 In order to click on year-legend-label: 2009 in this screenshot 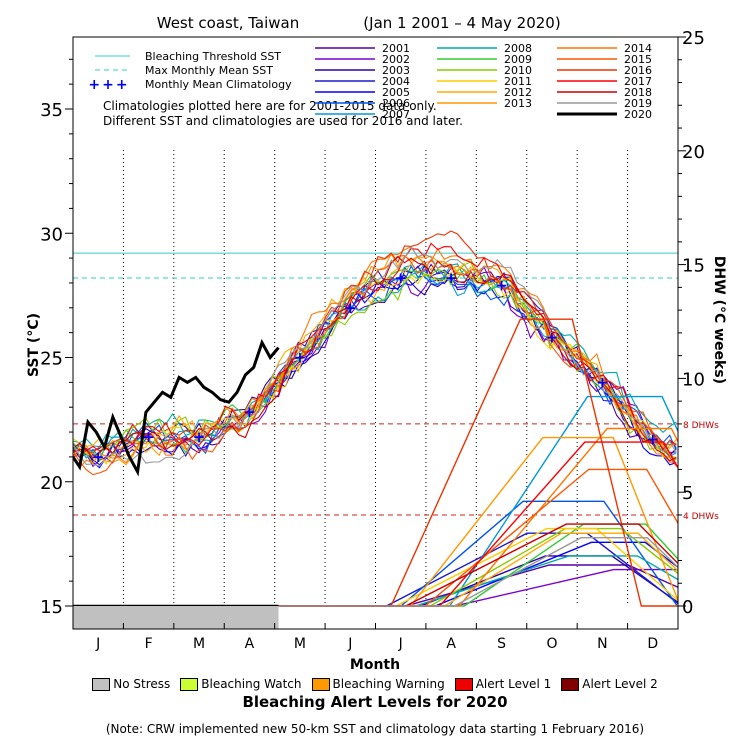, I will do `click(518, 59)`.